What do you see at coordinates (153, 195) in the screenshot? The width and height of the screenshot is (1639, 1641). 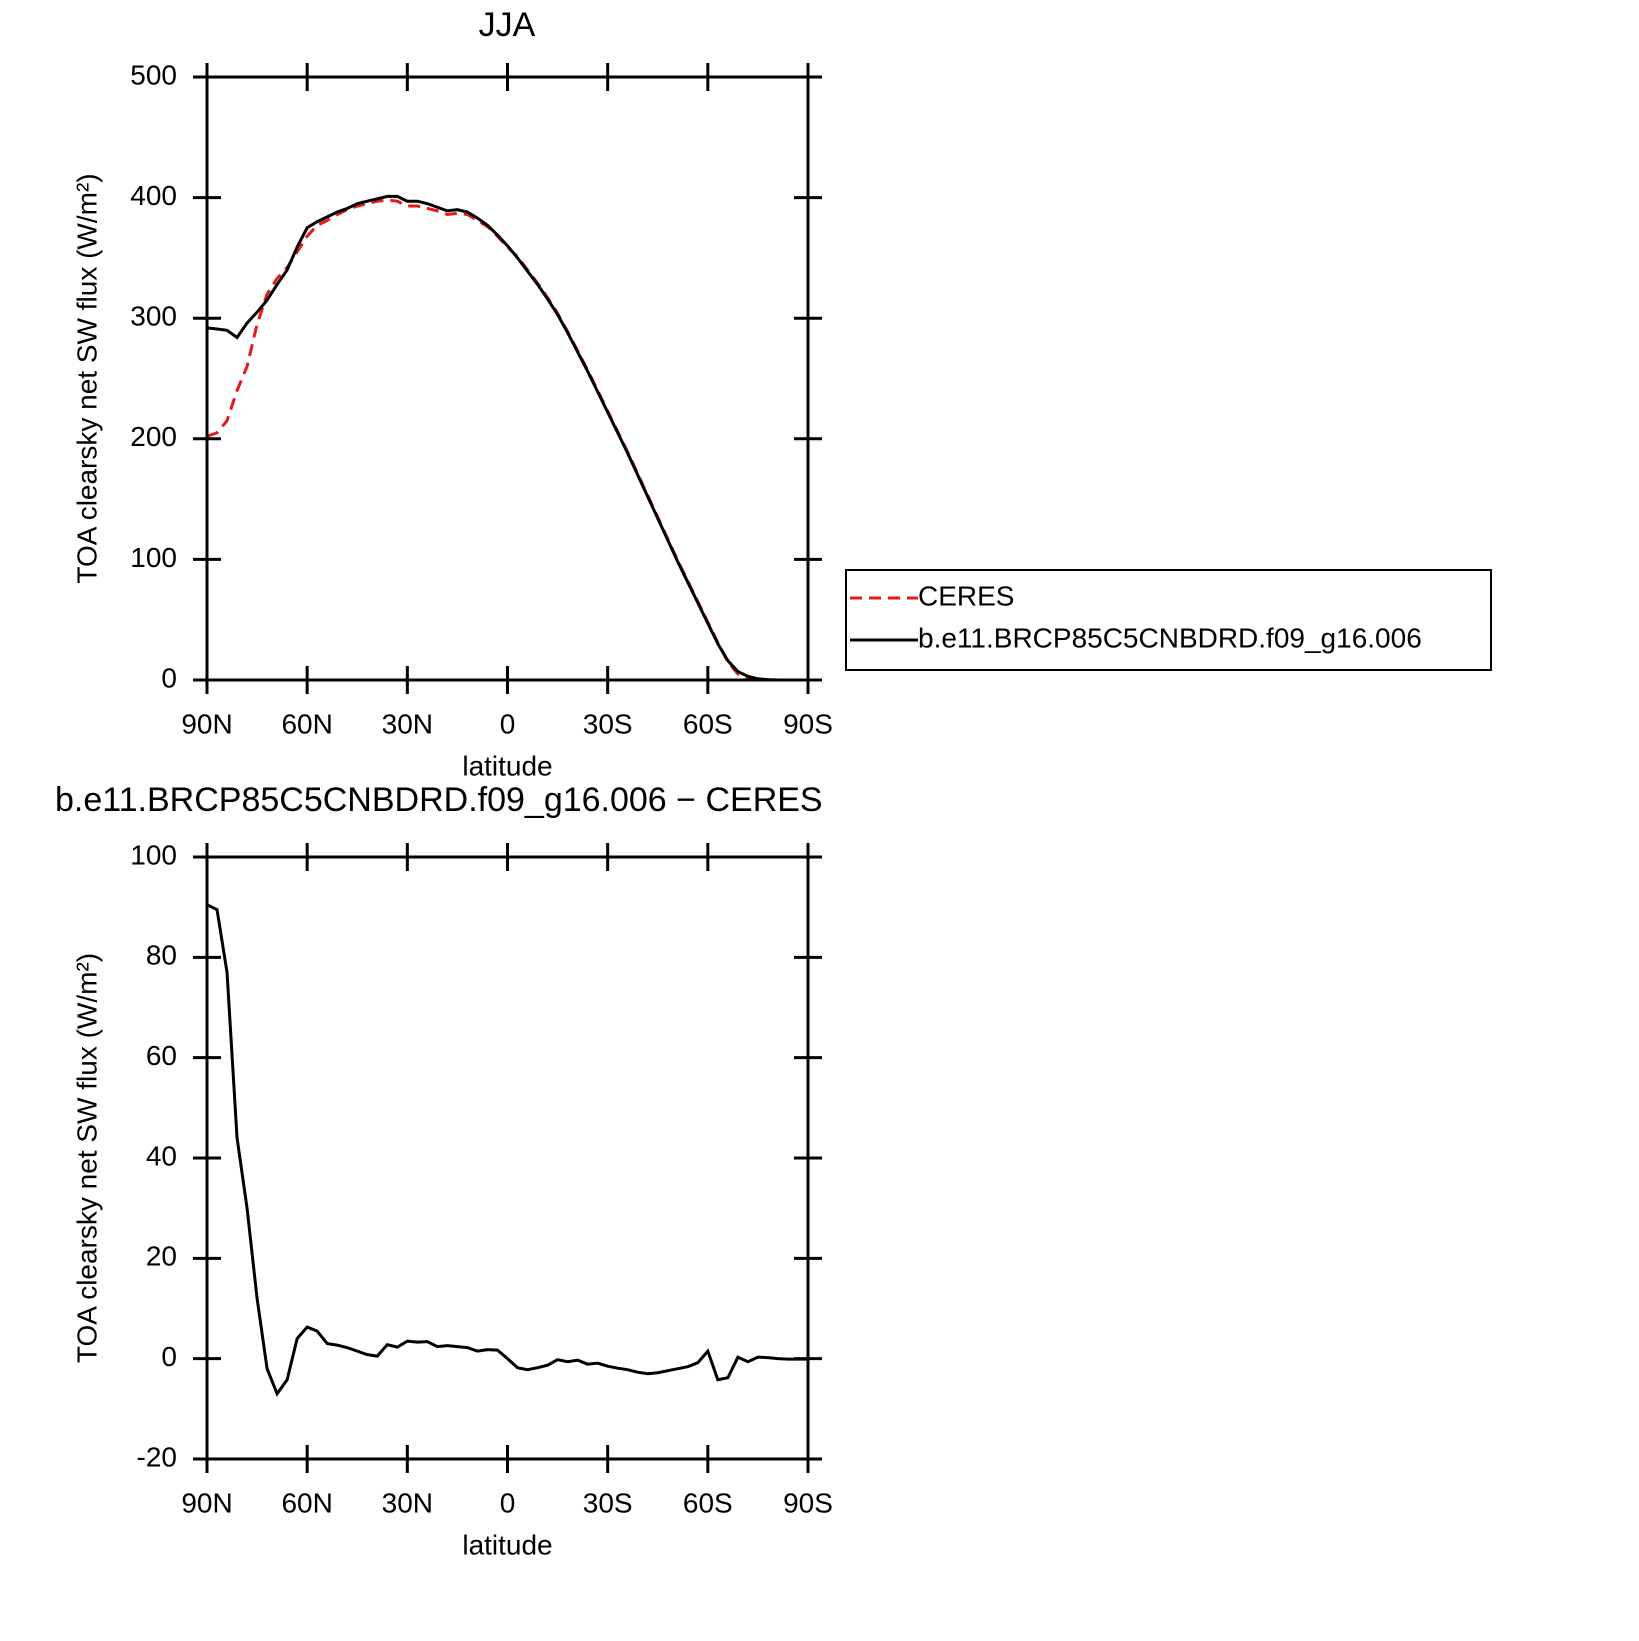 I see `y-tick-label: 400` at bounding box center [153, 195].